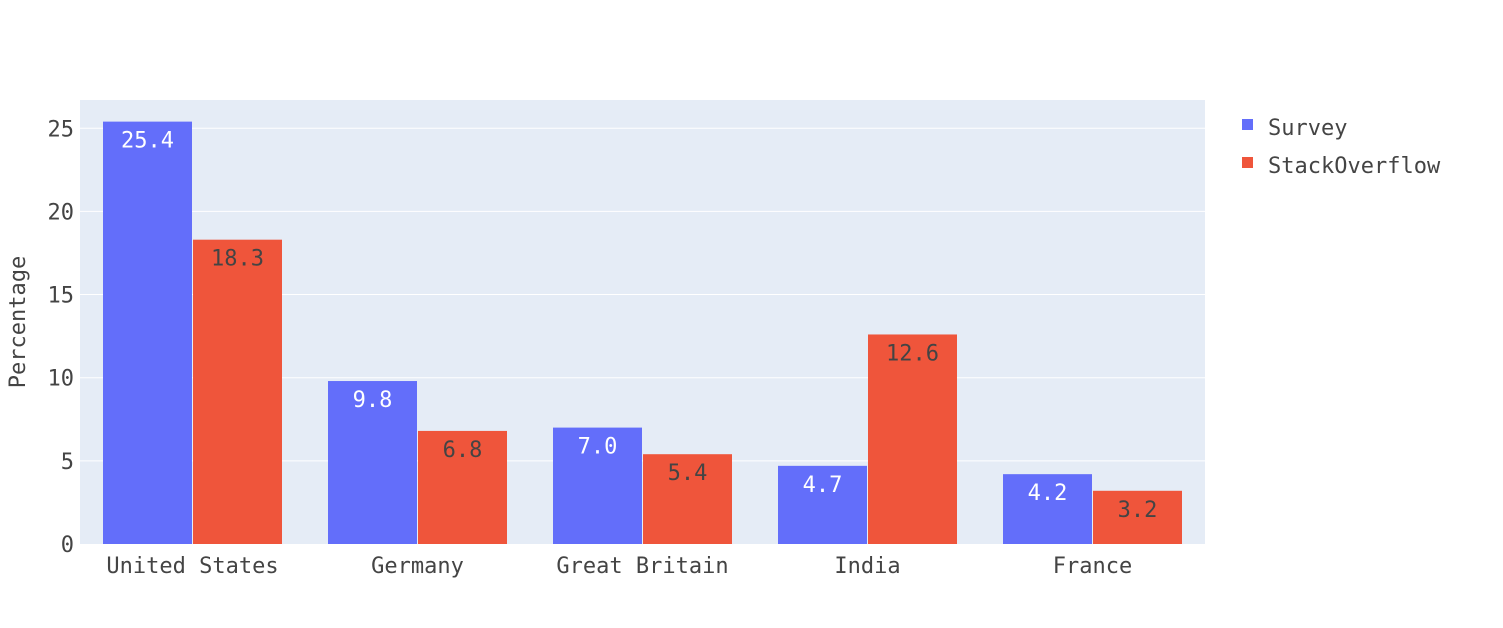 Image resolution: width=1503 pixels, height=628 pixels. What do you see at coordinates (1307, 128) in the screenshot?
I see `legend-item-survey: Survey` at bounding box center [1307, 128].